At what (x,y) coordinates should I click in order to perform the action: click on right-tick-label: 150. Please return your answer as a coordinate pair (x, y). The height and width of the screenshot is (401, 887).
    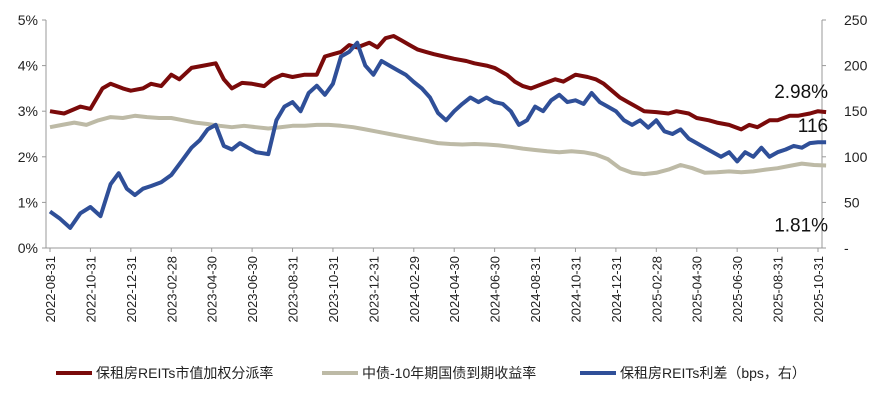
    Looking at the image, I should click on (856, 111).